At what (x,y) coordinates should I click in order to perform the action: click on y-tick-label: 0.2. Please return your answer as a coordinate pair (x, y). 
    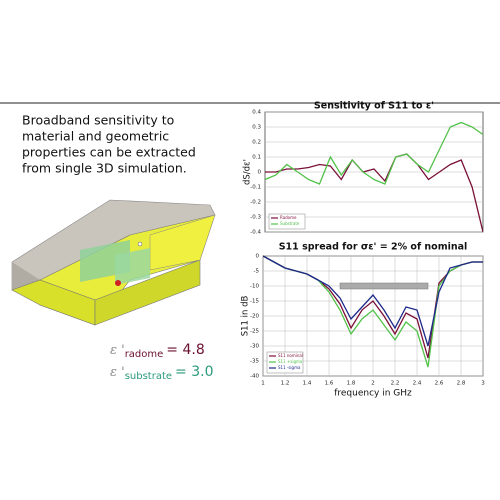
    Looking at the image, I should click on (256, 143).